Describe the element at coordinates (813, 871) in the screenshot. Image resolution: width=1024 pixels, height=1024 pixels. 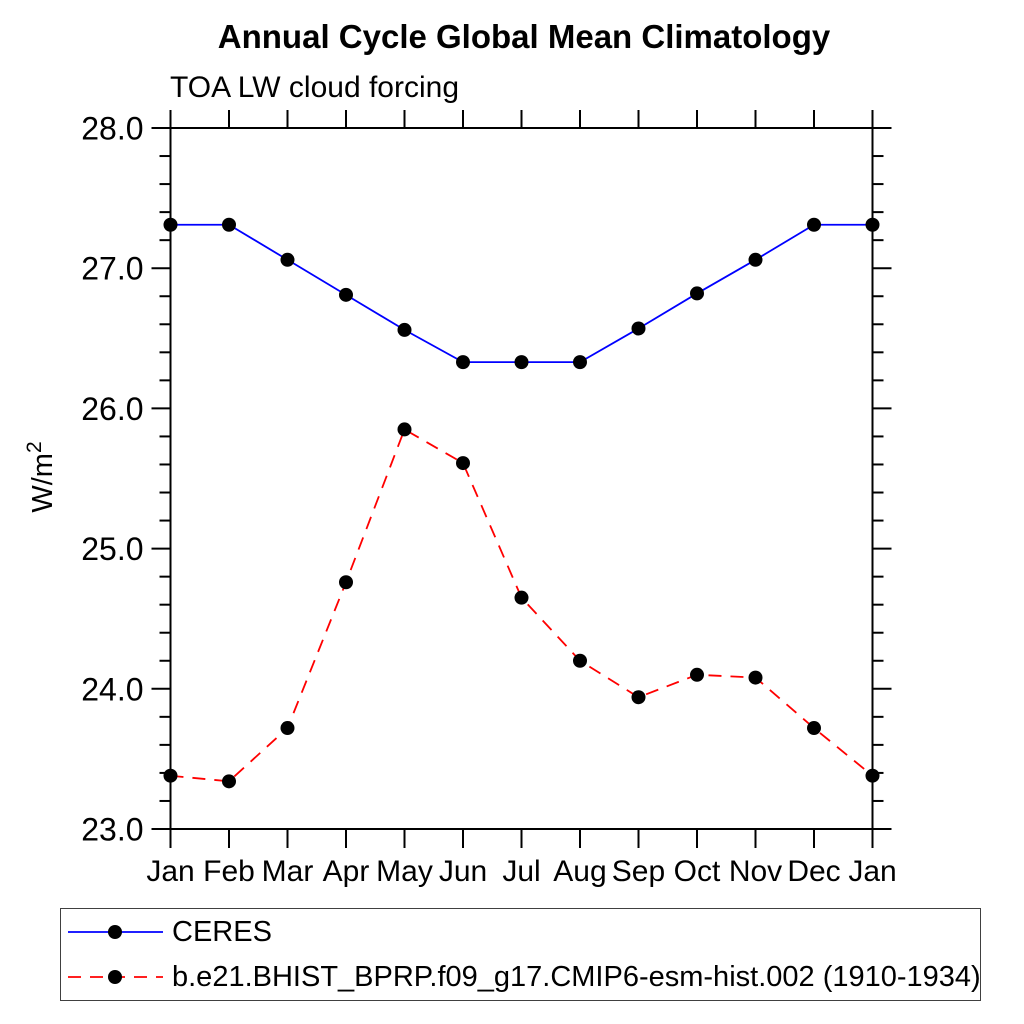
I see `x-tick-label: Dec` at that location.